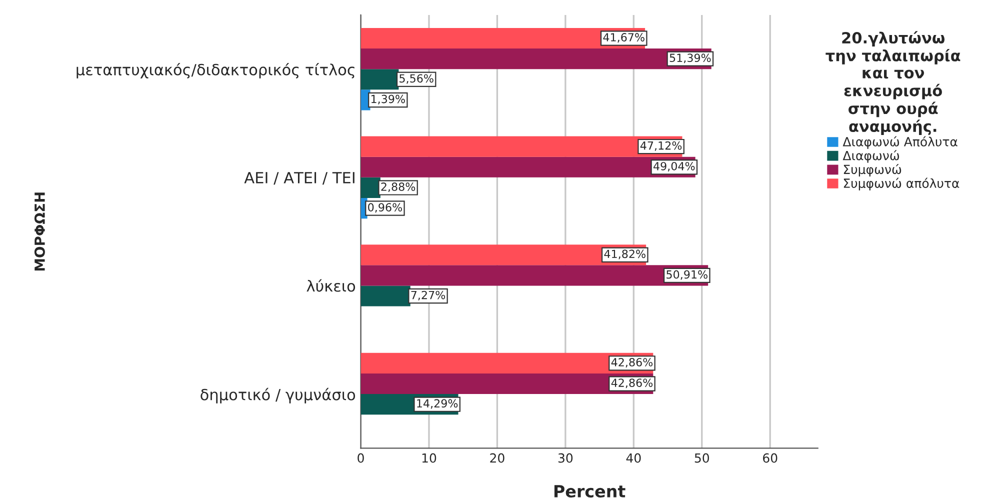 Image resolution: width=983 pixels, height=498 pixels. Describe the element at coordinates (497, 458) in the screenshot. I see `x-tick-label: 20` at that location.